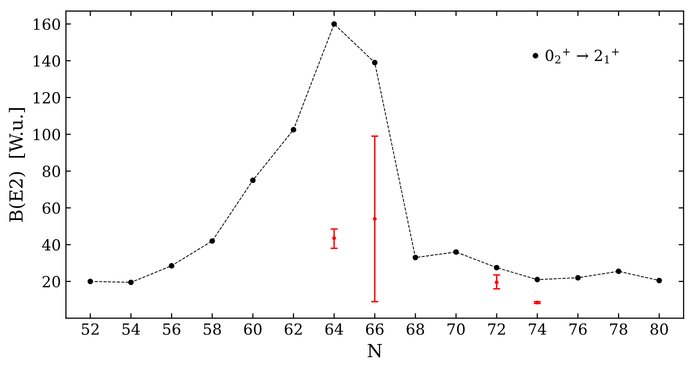 The height and width of the screenshot is (370, 694). I want to click on x-tick-label: 80, so click(659, 329).